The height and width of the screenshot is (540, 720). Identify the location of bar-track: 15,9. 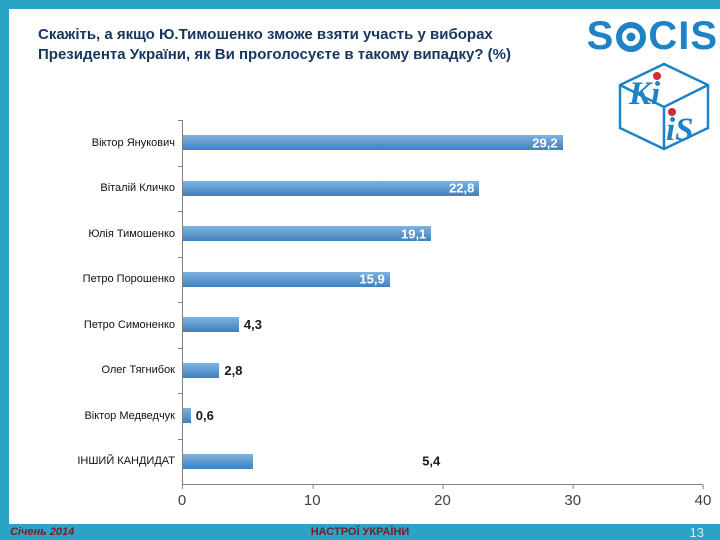
(440, 279).